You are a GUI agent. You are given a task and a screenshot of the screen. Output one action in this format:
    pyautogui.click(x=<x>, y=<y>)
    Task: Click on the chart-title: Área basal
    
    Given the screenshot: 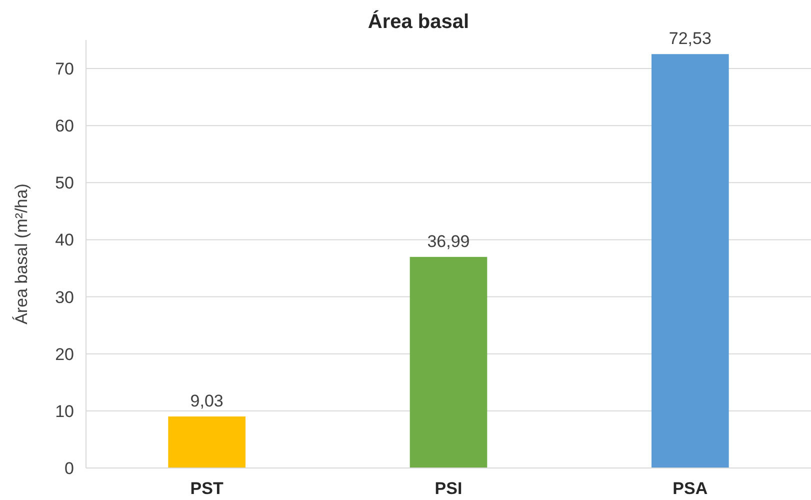 What is the action you would take?
    pyautogui.click(x=419, y=21)
    